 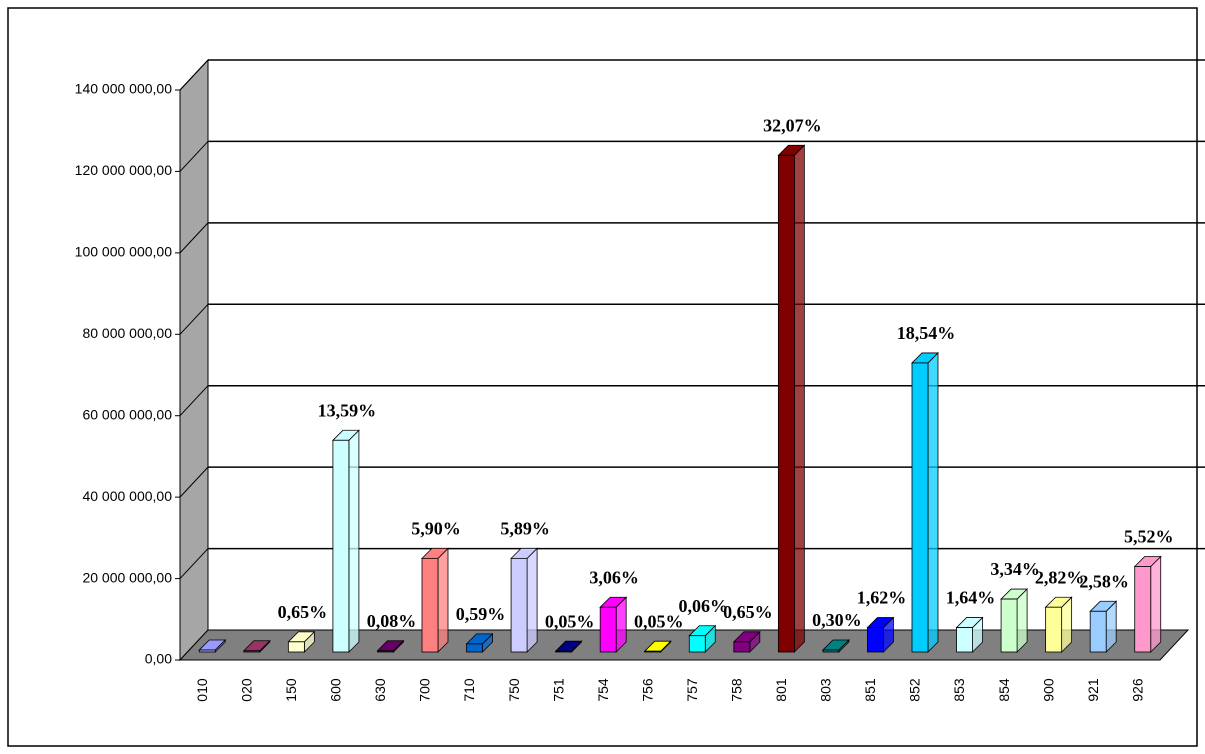 What do you see at coordinates (1060, 577) in the screenshot?
I see `data-label: 2,82%` at bounding box center [1060, 577].